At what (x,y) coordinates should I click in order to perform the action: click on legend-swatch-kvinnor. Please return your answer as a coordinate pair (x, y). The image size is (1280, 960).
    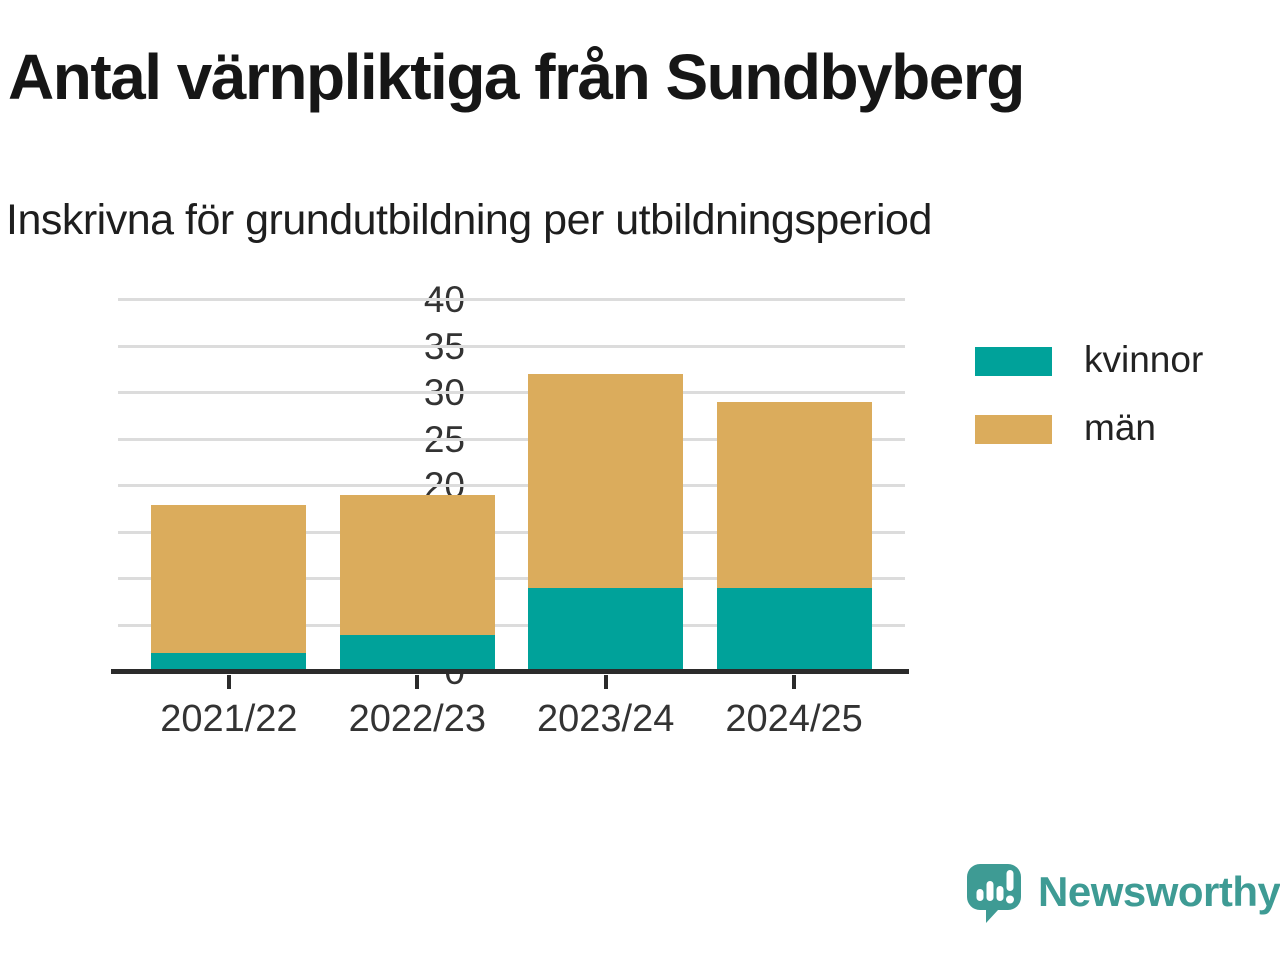
    Looking at the image, I should click on (1013, 361).